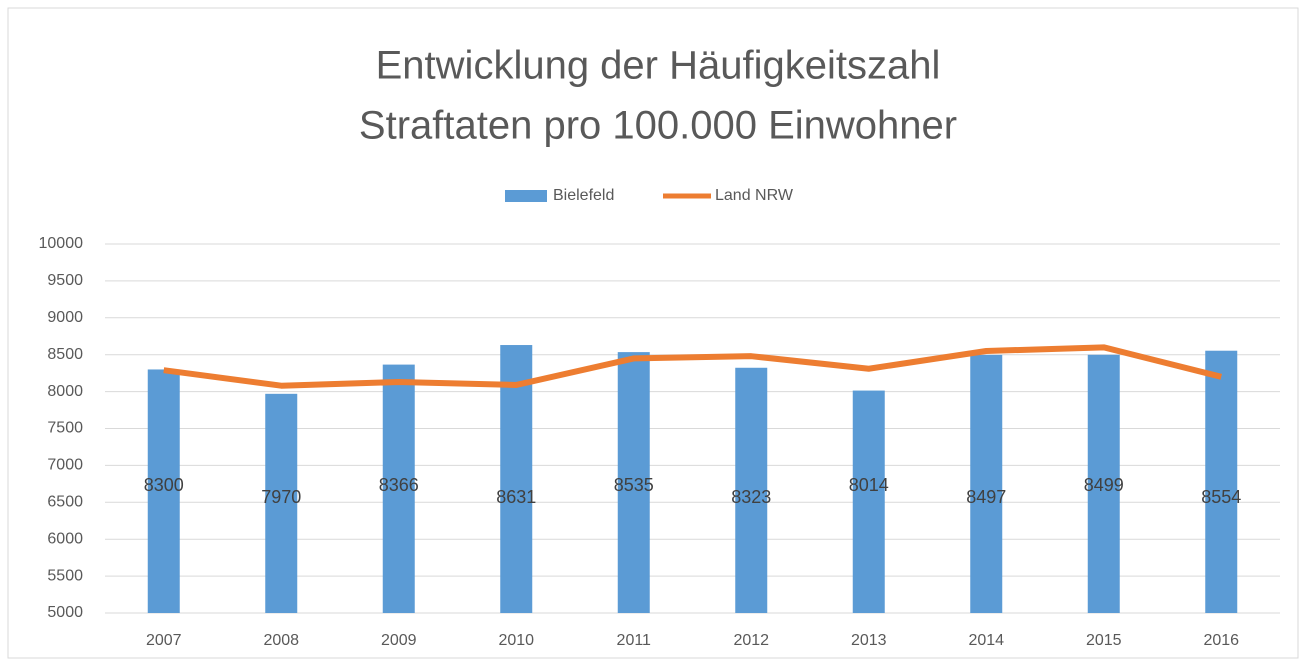 The image size is (1305, 662). What do you see at coordinates (65, 391) in the screenshot?
I see `y-tick-label: 8000` at bounding box center [65, 391].